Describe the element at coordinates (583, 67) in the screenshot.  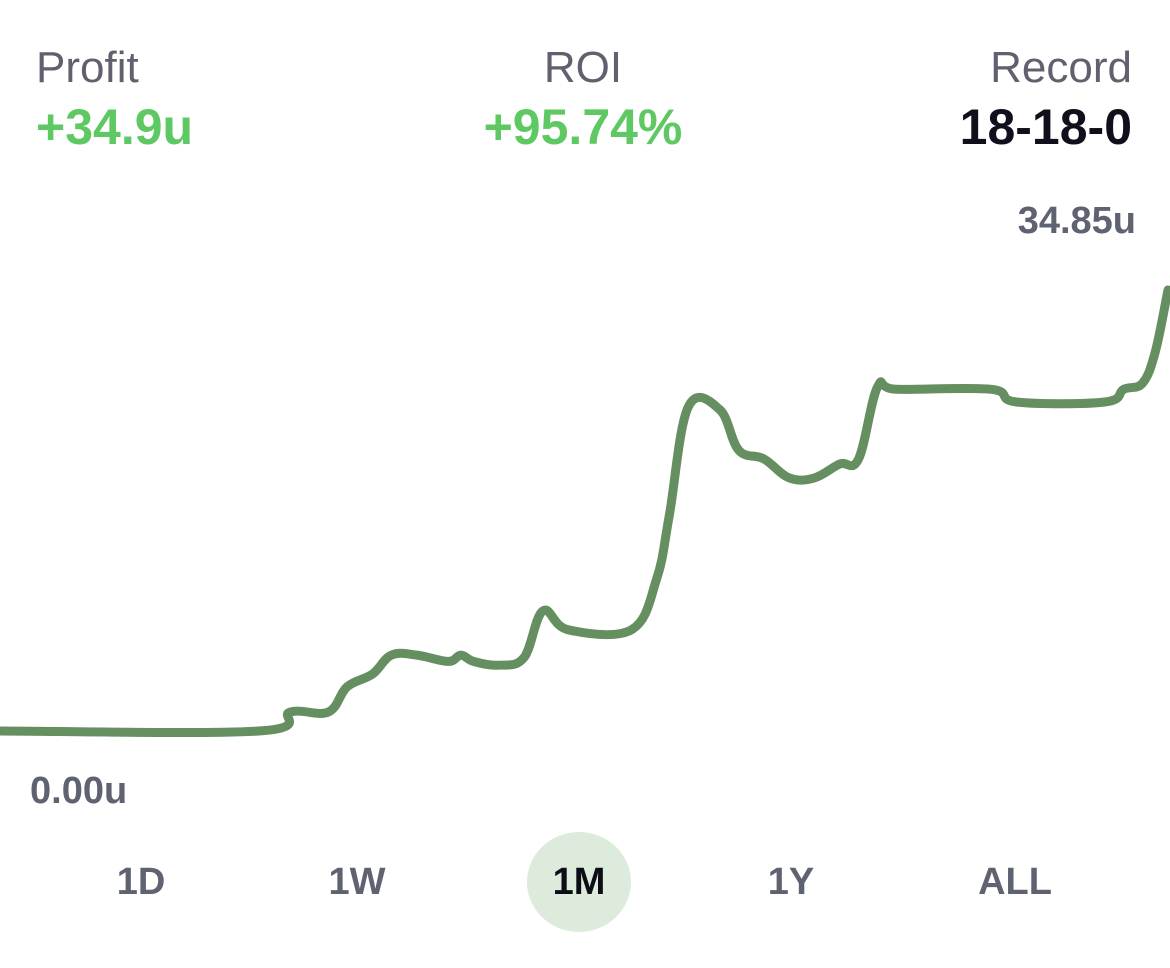
I see `roi-label: ROI` at that location.